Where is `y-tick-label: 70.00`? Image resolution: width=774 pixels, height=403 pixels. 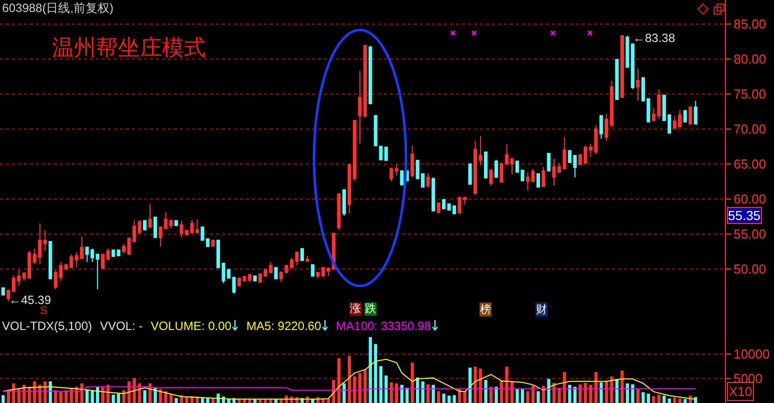
y-tick-label: 70.00 is located at coordinates (750, 128).